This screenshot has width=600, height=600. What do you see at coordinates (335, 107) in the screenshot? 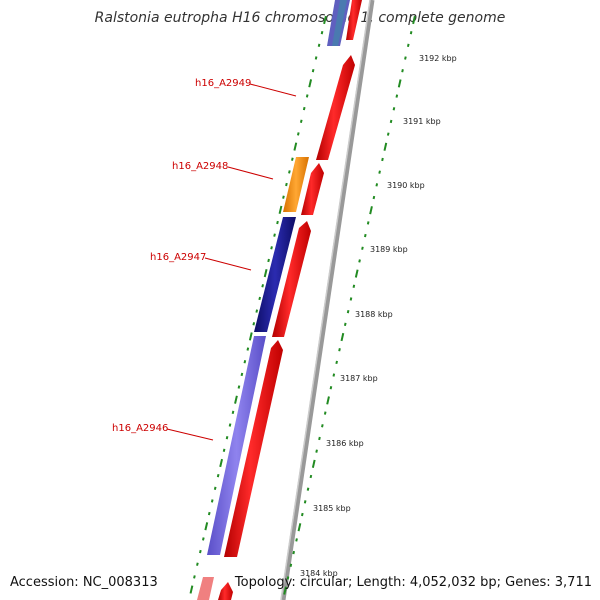
I see `gene-h16-A2949-block` at bounding box center [335, 107].